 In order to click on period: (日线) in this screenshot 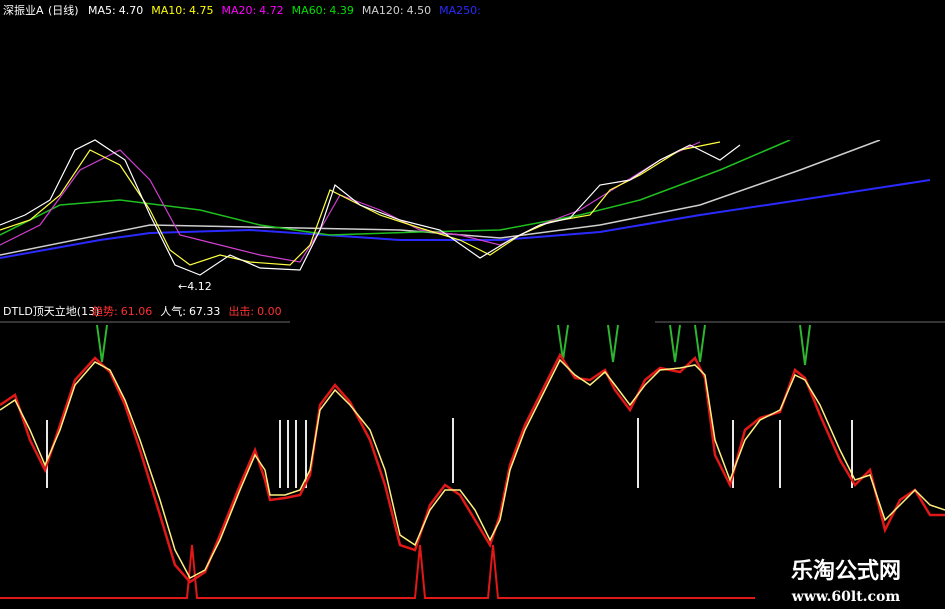, I will do `click(63, 10)`.